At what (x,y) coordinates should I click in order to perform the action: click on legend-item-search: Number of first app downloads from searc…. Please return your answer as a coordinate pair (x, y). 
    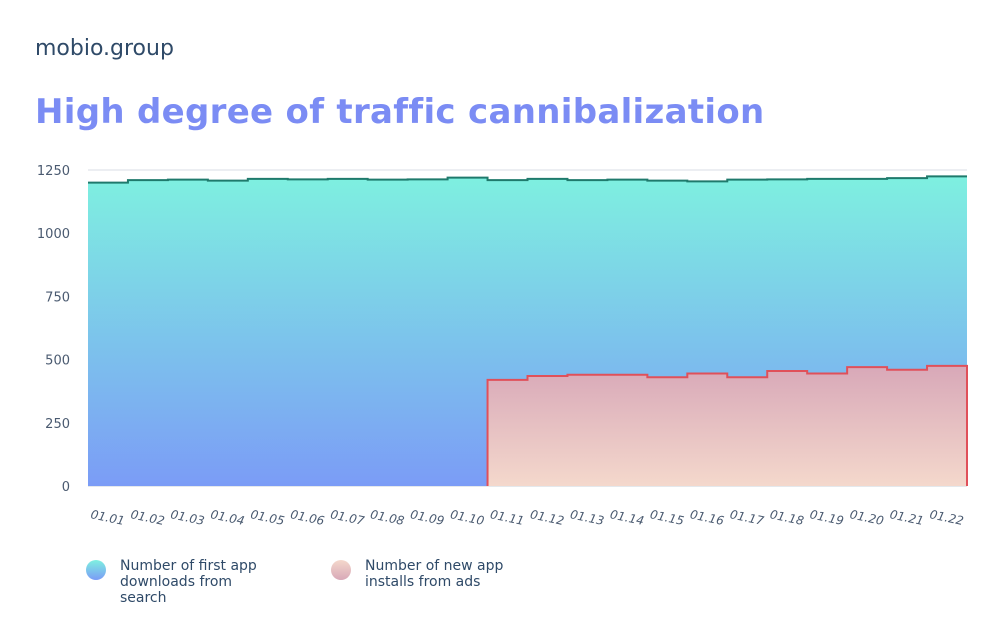
    Looking at the image, I should click on (183, 582).